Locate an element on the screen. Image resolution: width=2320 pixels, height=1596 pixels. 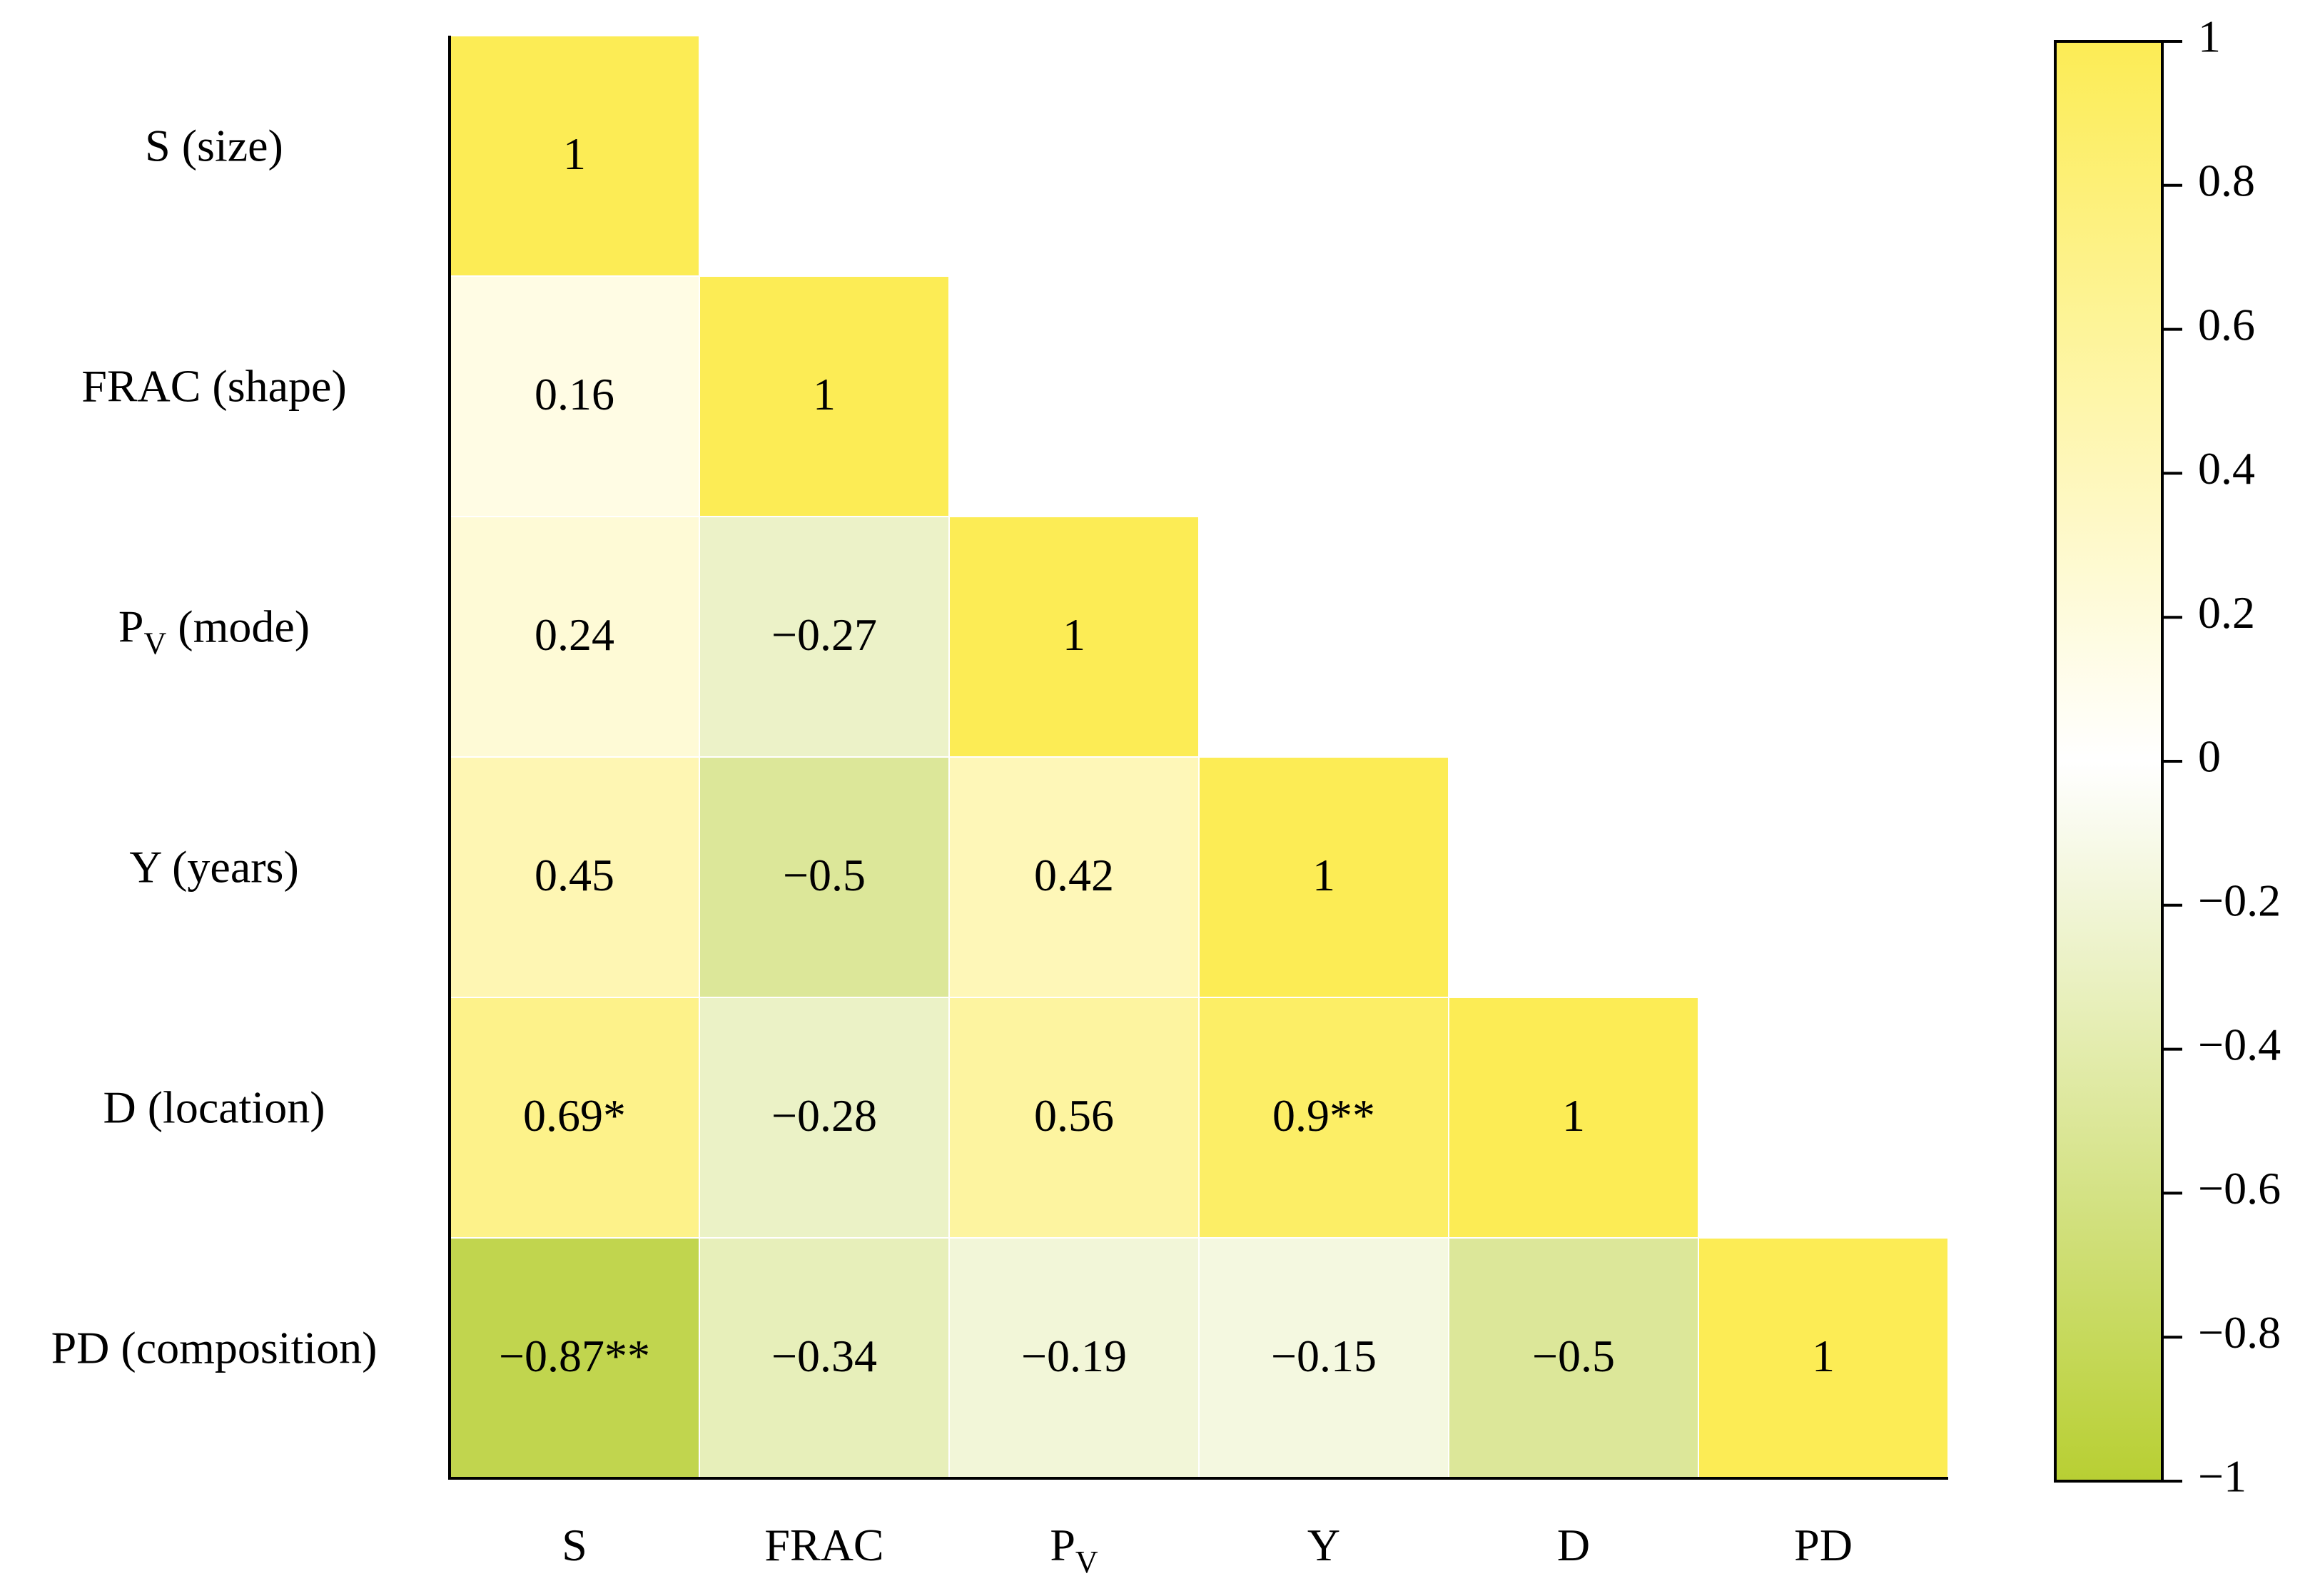
cell-value-r5-c2: −0.28 is located at coordinates (824, 1115).